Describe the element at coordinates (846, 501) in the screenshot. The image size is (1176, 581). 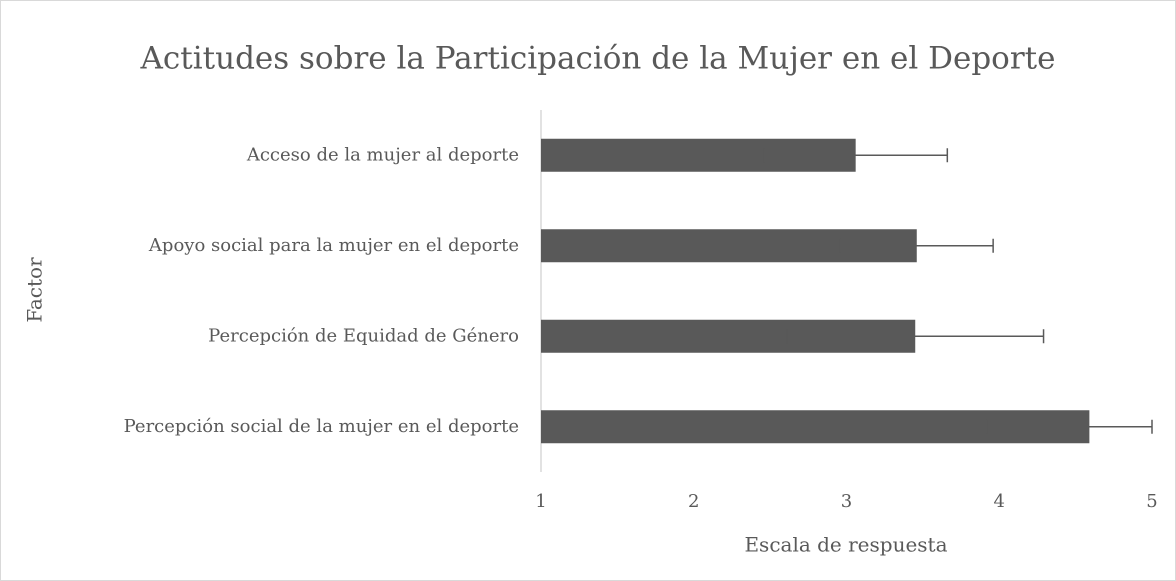
I see `x-tick-label: 3` at that location.